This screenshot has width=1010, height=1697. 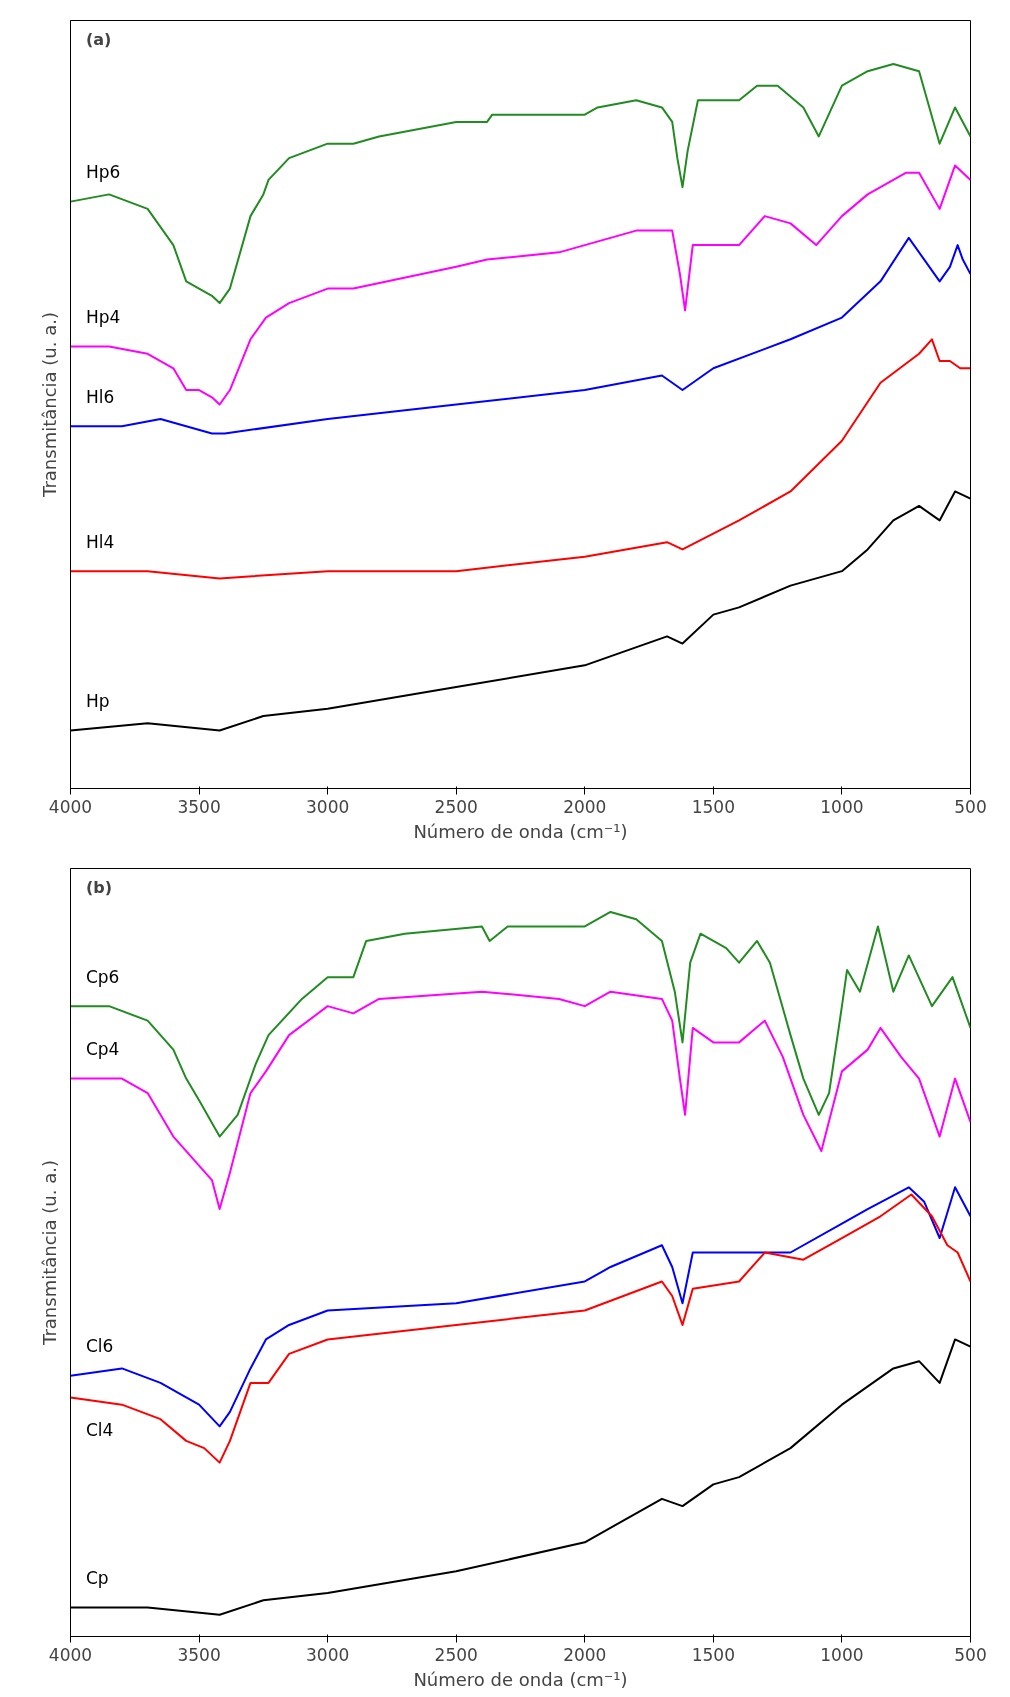 What do you see at coordinates (98, 39) in the screenshot?
I see `text: (a)` at bounding box center [98, 39].